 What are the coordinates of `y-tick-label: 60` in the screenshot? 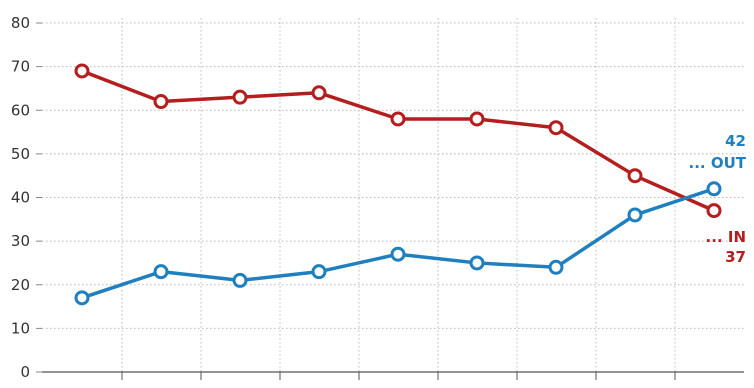 It's located at (20, 110).